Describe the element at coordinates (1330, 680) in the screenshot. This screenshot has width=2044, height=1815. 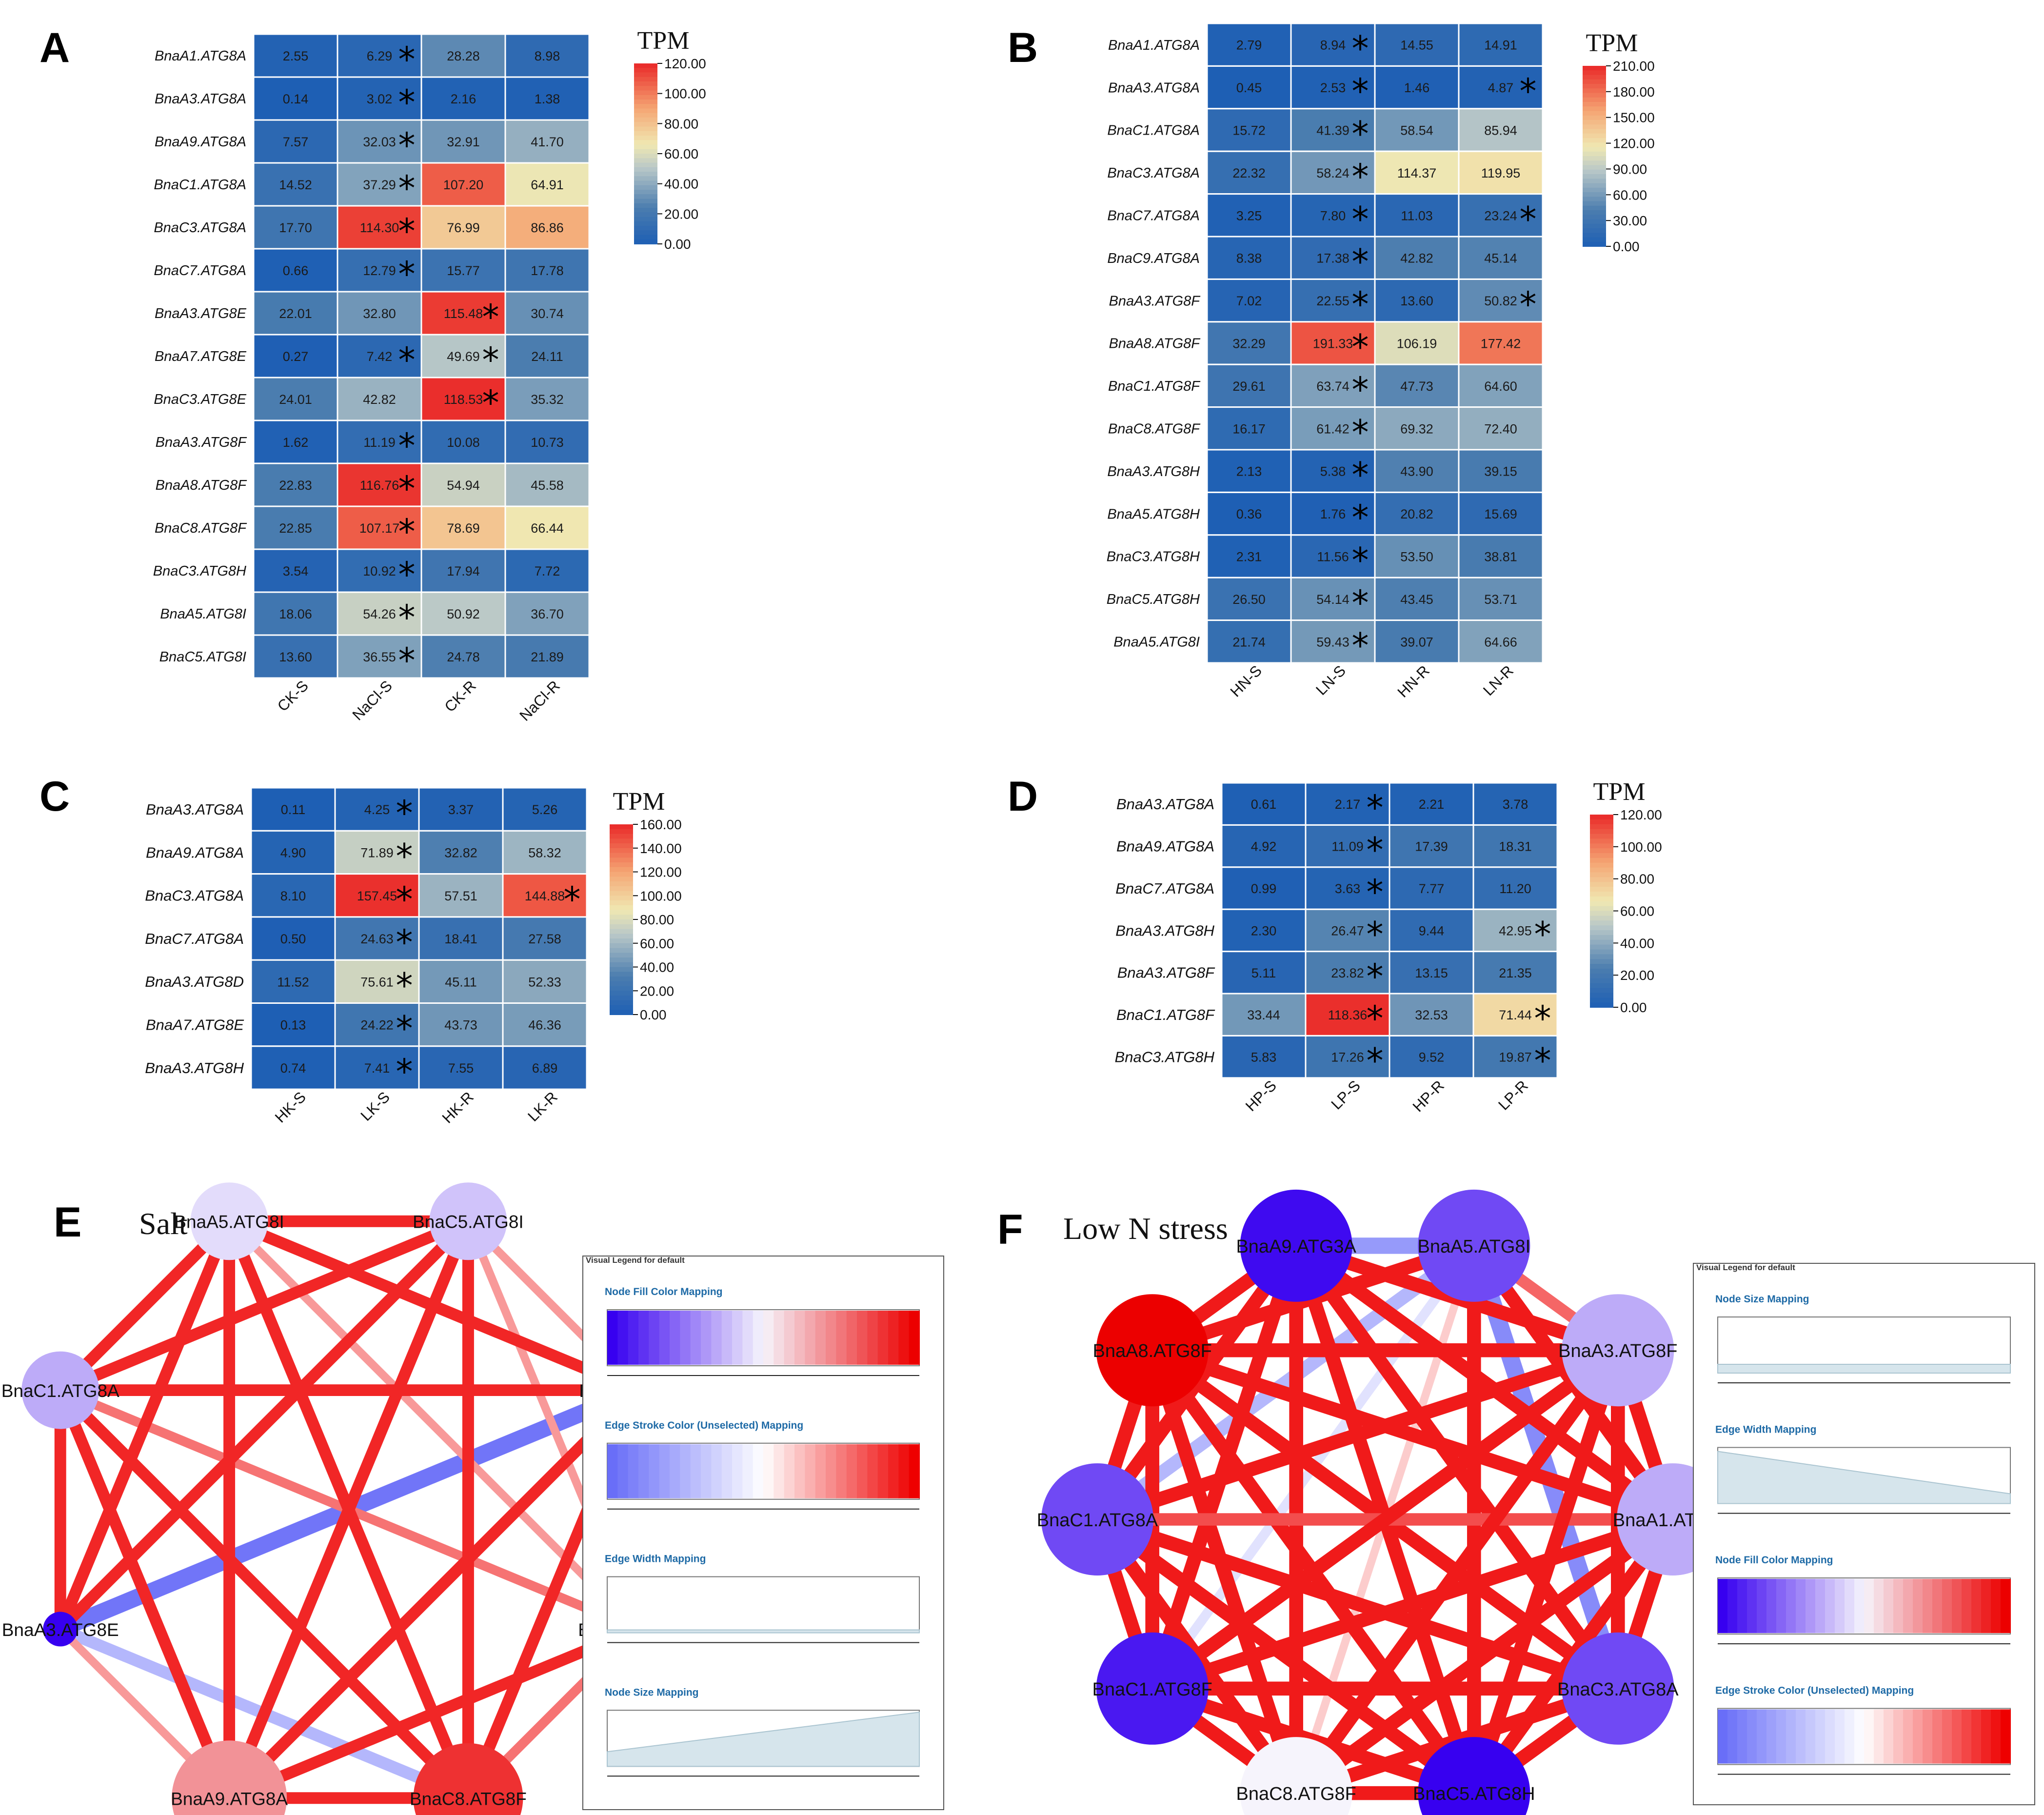
I see `column-label: LN-S` at that location.